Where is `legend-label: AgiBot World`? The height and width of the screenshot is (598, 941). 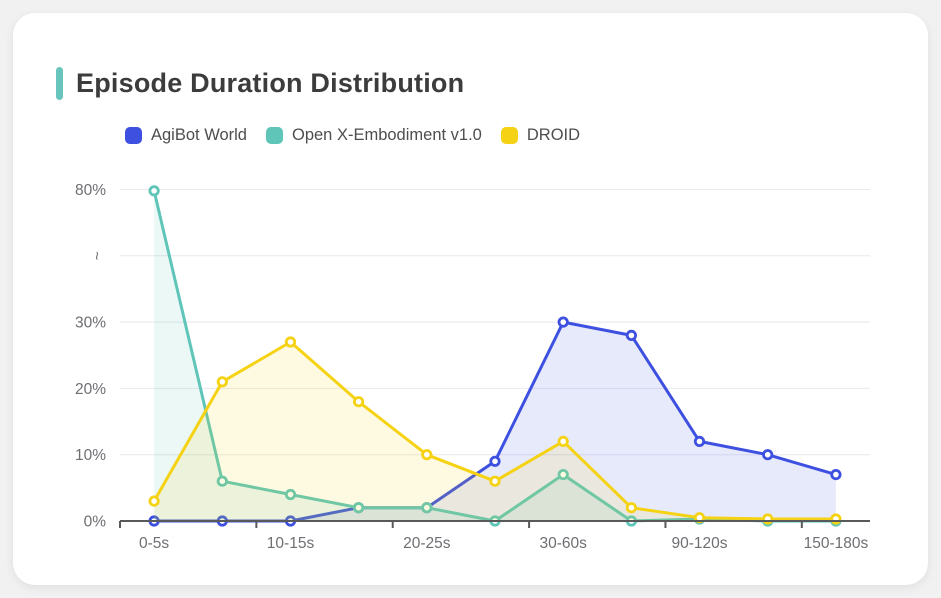 legend-label: AgiBot World is located at coordinates (199, 135).